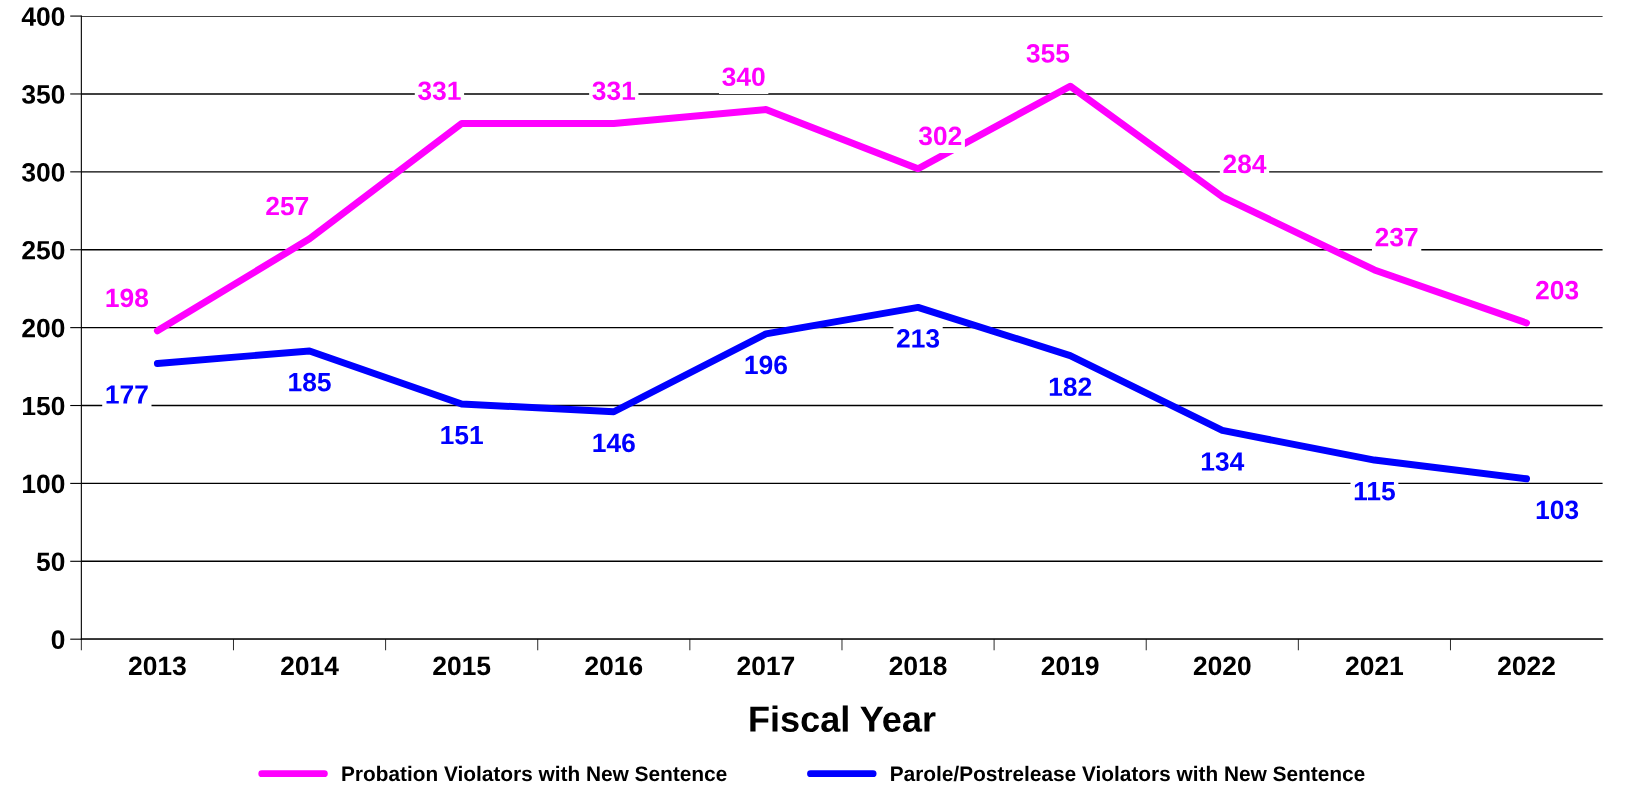  What do you see at coordinates (1396, 237) in the screenshot?
I see `data-label: 237` at bounding box center [1396, 237].